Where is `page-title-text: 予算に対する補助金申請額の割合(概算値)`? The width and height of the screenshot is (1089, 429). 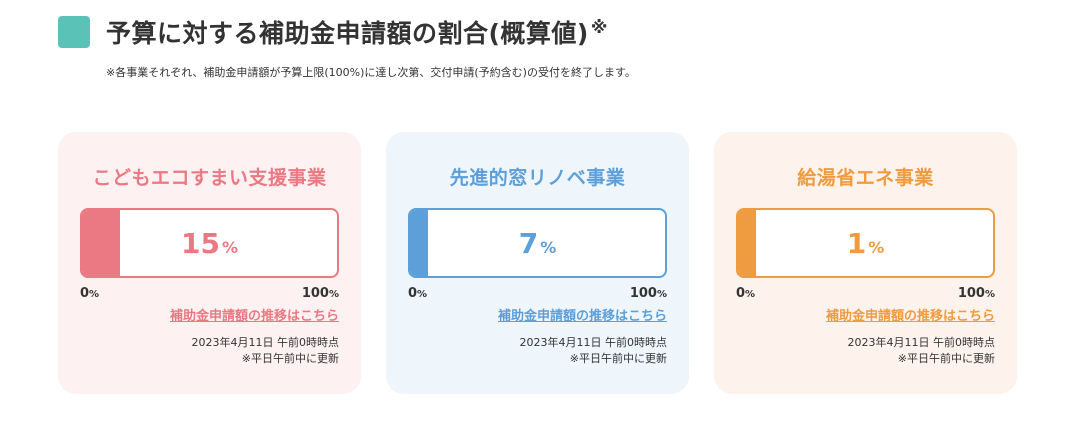
page-title-text: 予算に対する補助金申請額の割合(概算値) is located at coordinates (347, 33).